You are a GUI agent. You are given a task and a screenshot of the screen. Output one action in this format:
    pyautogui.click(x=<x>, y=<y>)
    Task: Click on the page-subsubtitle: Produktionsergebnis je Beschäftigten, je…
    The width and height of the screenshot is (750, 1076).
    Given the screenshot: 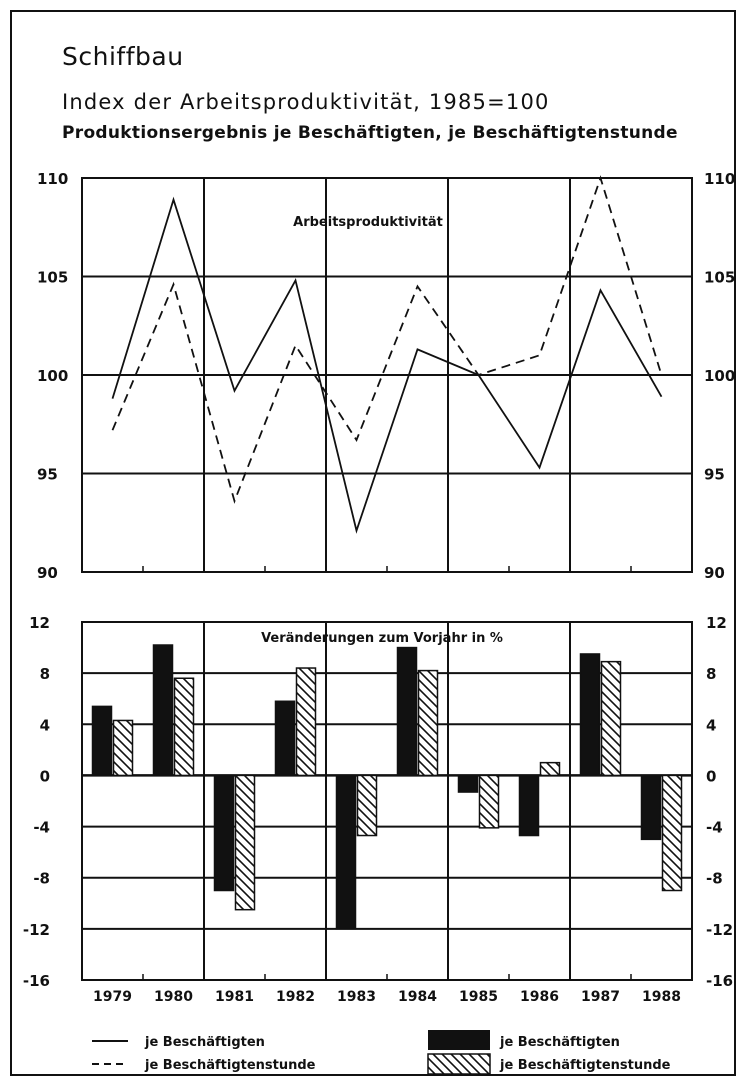 What is the action you would take?
    pyautogui.click(x=370, y=133)
    